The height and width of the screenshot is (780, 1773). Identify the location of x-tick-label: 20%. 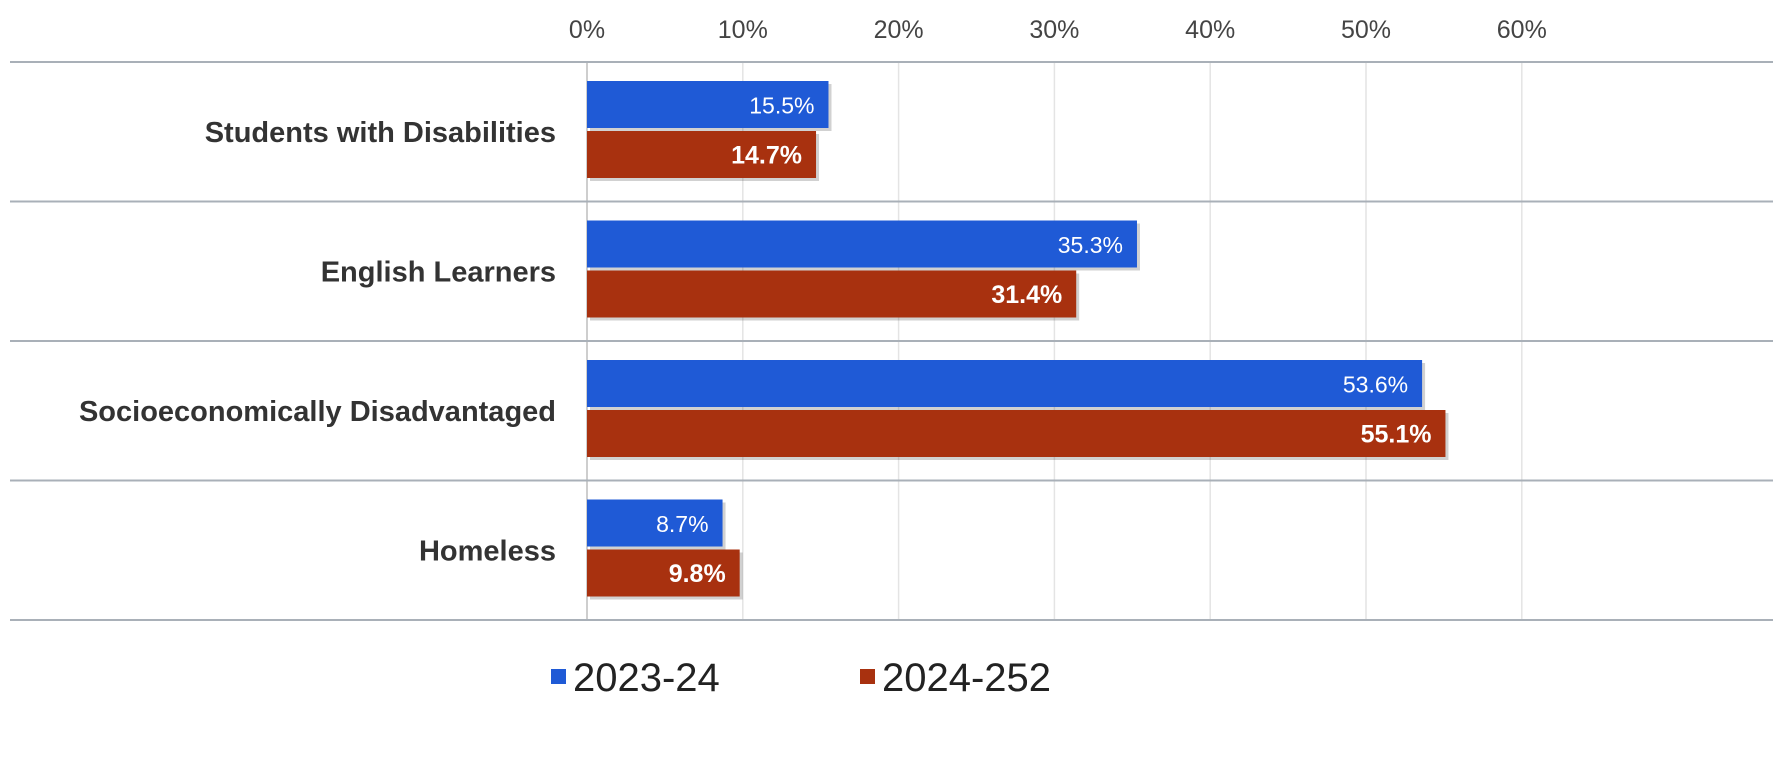
(899, 30).